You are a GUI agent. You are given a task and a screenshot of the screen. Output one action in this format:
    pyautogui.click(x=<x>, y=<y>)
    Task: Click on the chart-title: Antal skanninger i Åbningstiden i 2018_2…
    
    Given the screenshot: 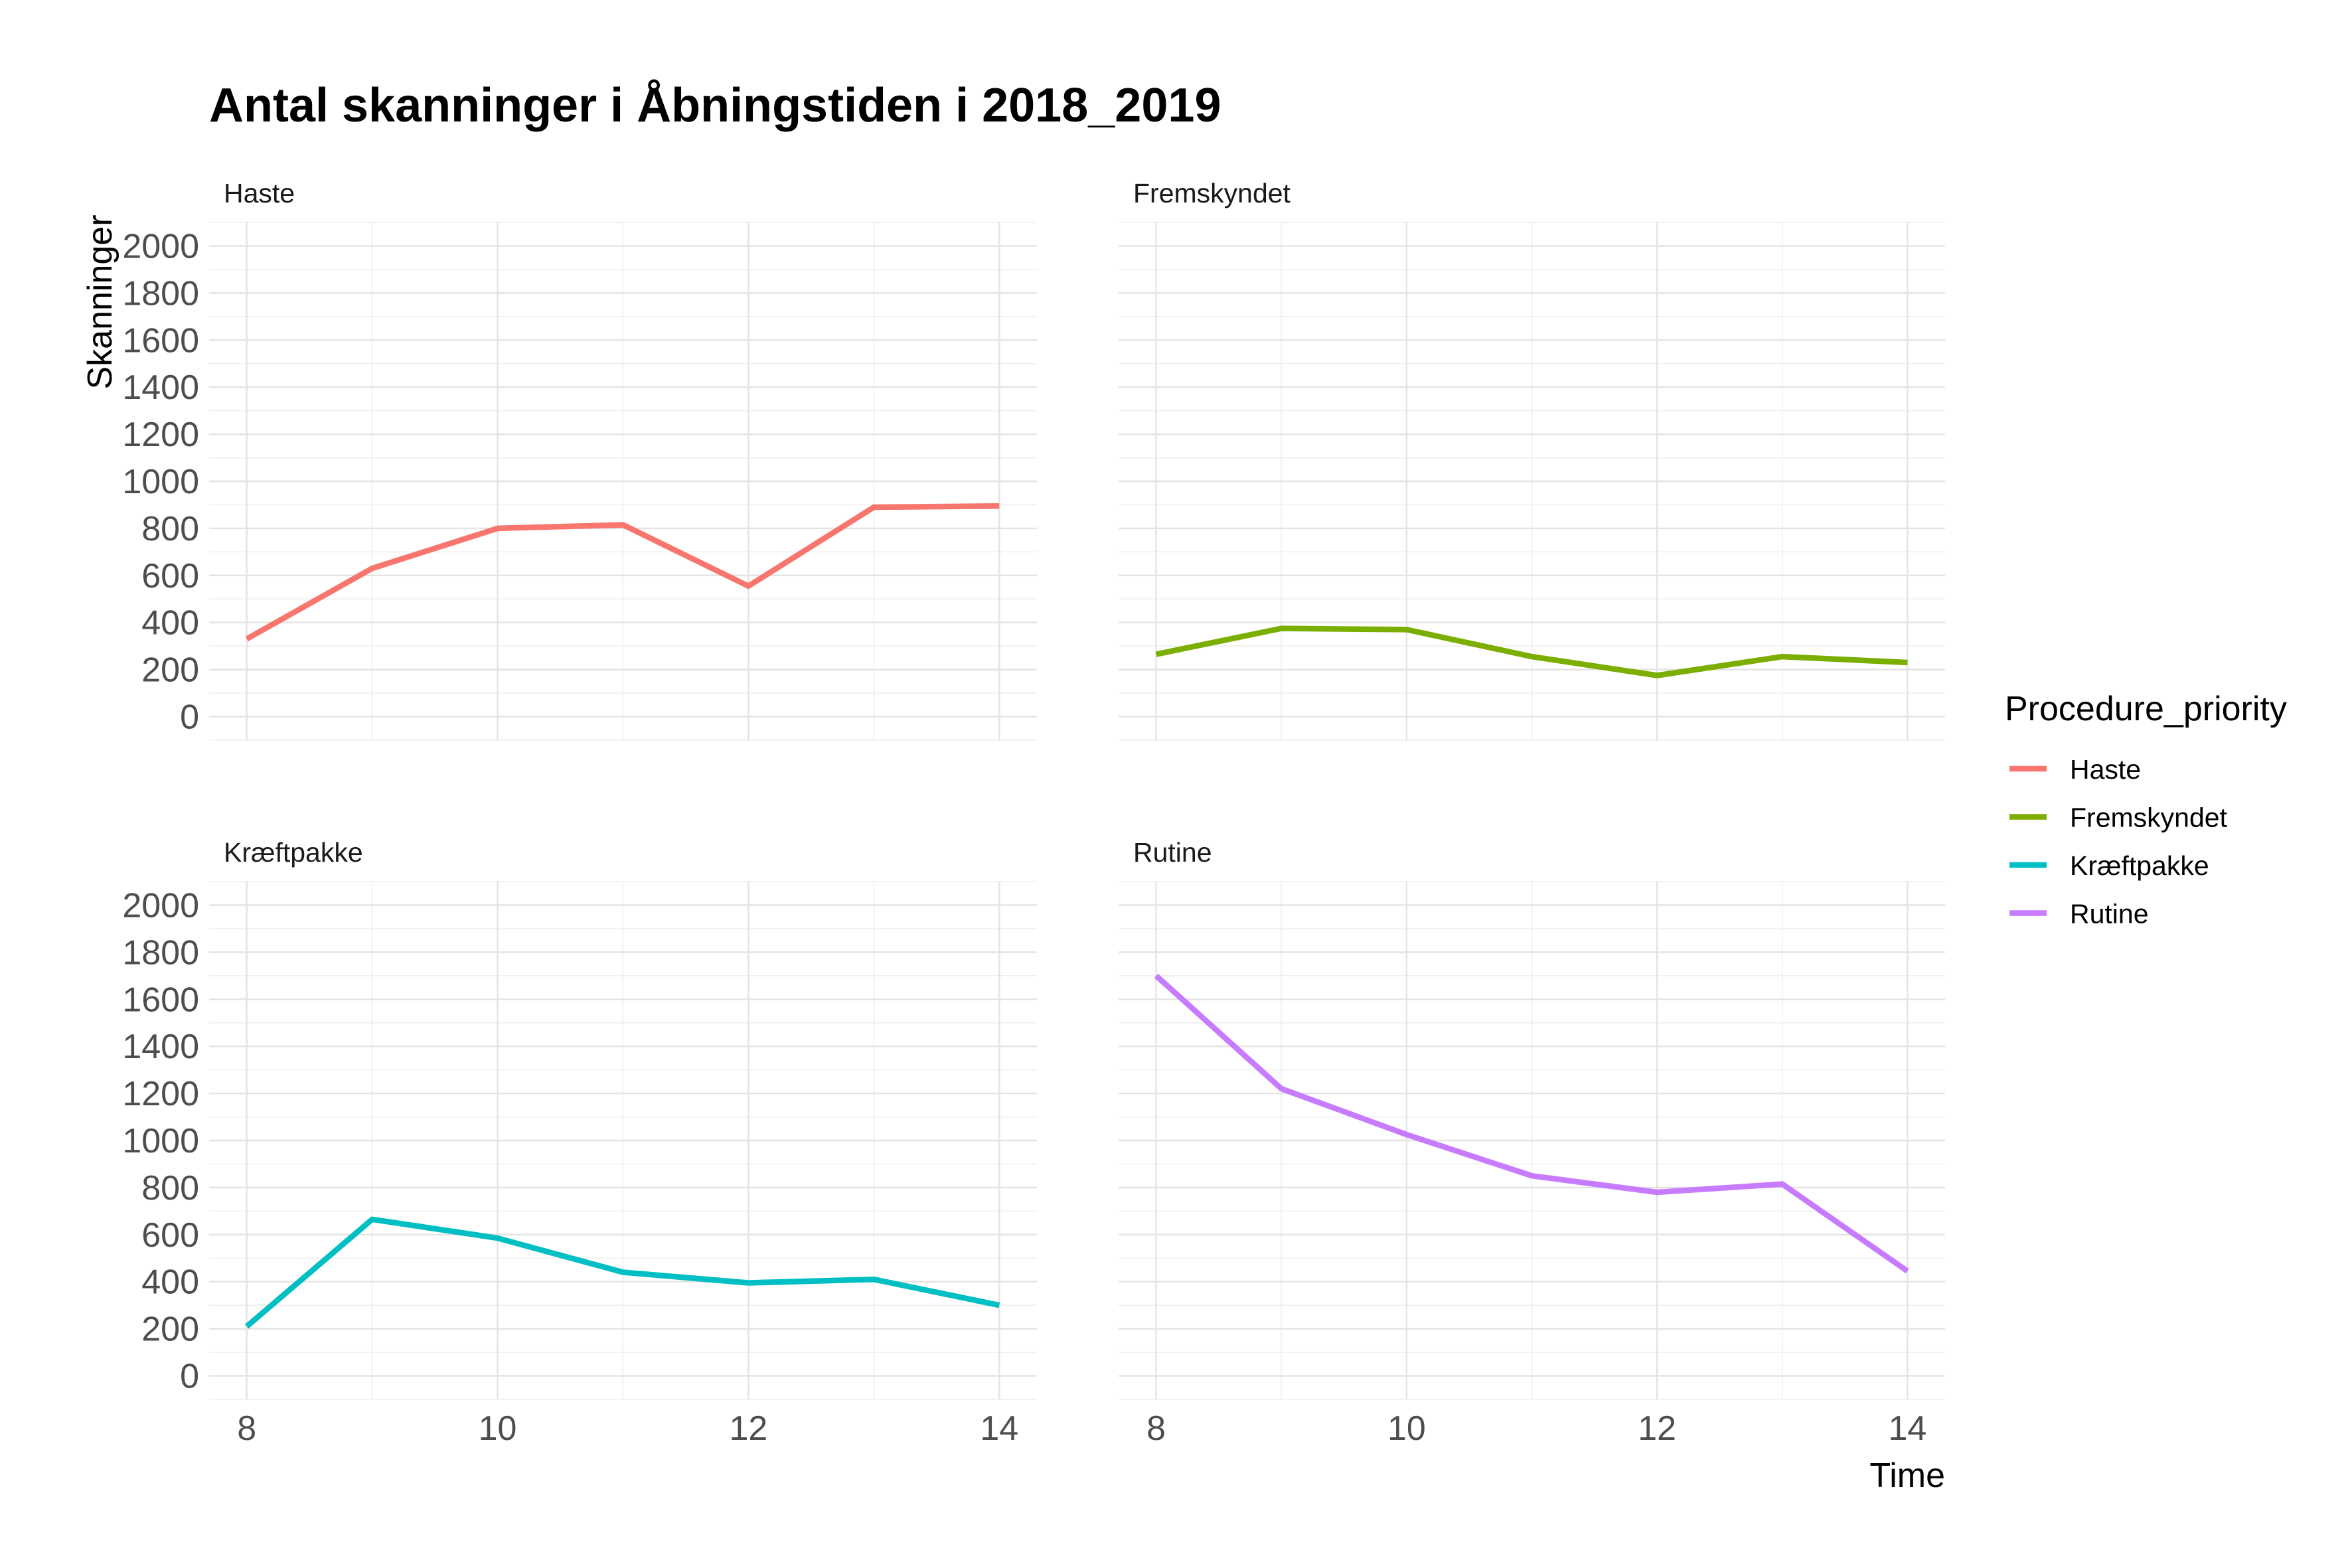 What is the action you would take?
    pyautogui.click(x=715, y=106)
    